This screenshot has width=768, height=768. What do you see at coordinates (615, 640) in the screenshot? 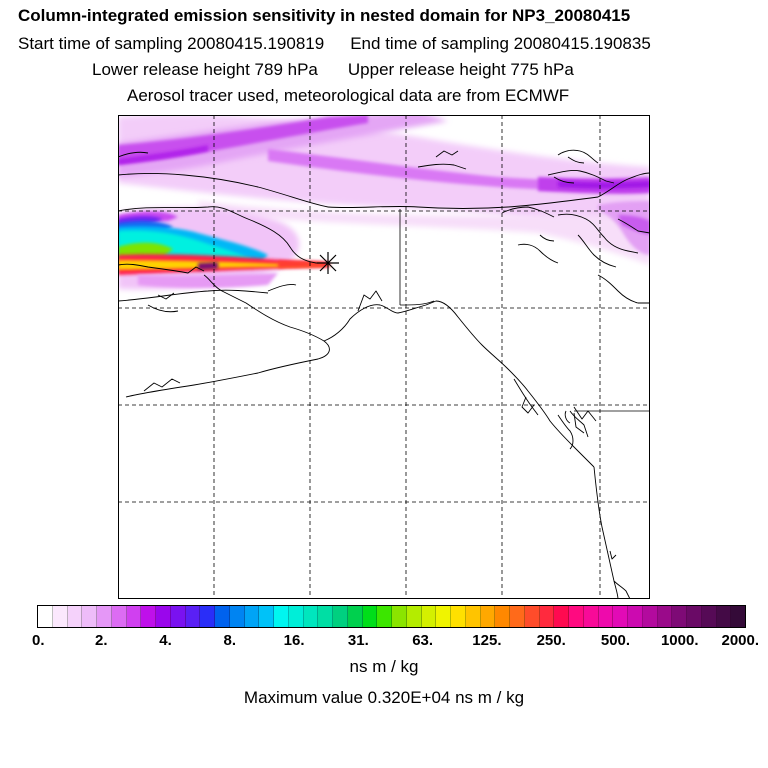
I see `colorbar-tick-label: 500.` at bounding box center [615, 640].